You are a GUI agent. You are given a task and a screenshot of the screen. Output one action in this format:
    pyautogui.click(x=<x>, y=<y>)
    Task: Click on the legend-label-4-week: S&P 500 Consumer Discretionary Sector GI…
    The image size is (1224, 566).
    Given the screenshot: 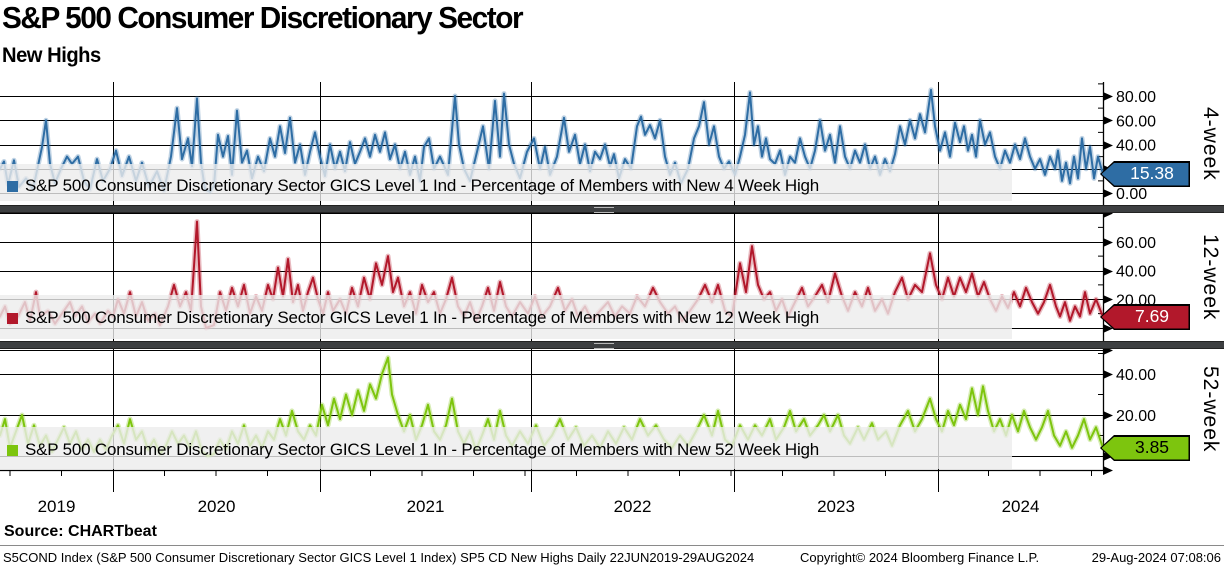 What is the action you would take?
    pyautogui.click(x=422, y=185)
    